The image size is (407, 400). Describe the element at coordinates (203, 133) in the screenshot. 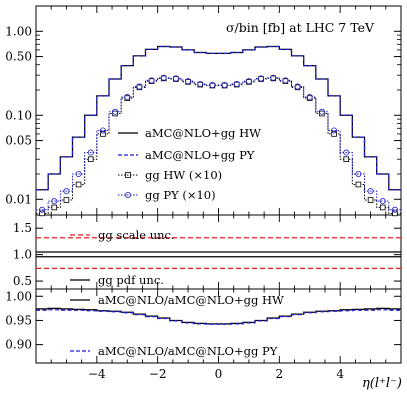

I see `legend-label-hw: aMC@NLO+gg HW` at that location.